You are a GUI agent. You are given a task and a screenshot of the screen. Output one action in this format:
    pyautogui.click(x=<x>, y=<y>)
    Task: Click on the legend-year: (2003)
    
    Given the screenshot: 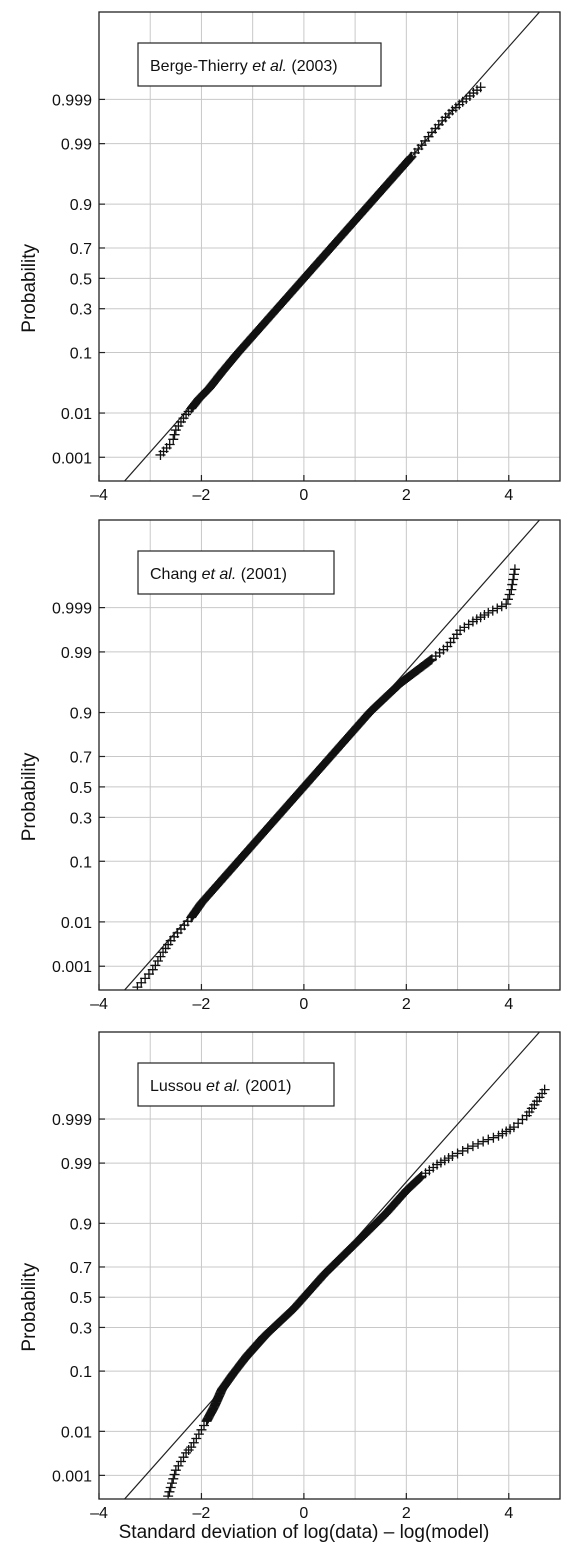 What is the action you would take?
    pyautogui.click(x=312, y=66)
    